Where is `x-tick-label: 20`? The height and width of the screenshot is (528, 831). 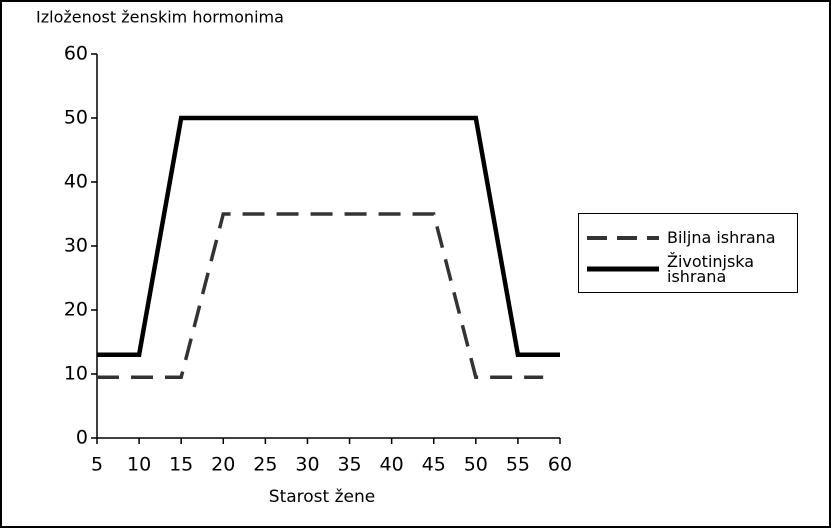 x-tick-label: 20 is located at coordinates (223, 465).